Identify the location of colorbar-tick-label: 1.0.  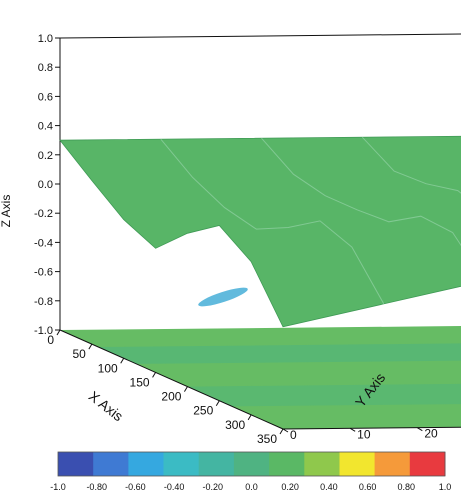
(445, 487).